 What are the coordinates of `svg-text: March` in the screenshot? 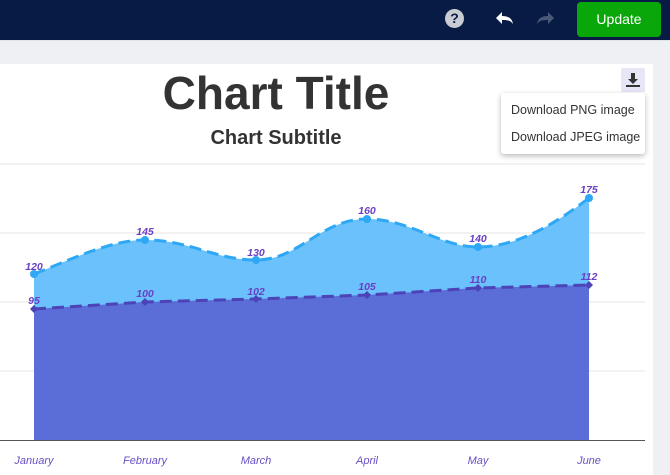 It's located at (256, 461).